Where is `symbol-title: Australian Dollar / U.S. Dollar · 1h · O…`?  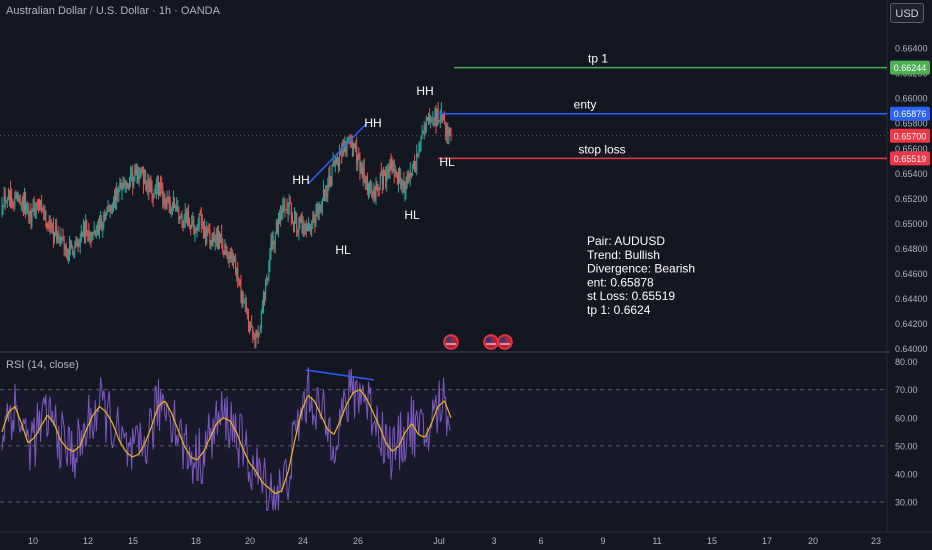
symbol-title: Australian Dollar / U.S. Dollar · 1h · O… is located at coordinates (113, 11).